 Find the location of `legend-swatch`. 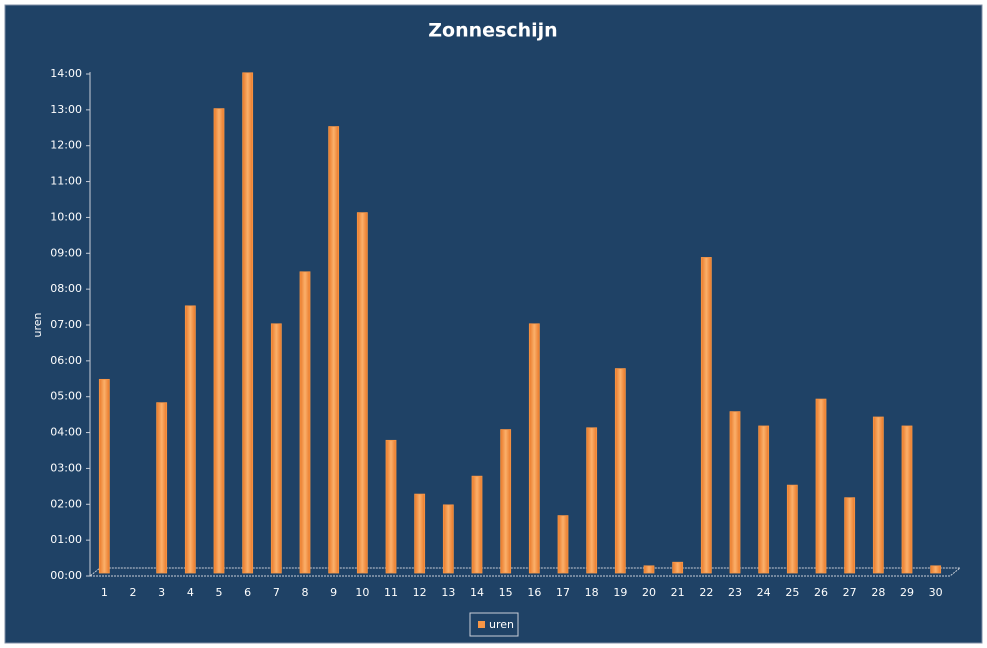

legend-swatch is located at coordinates (481, 624).